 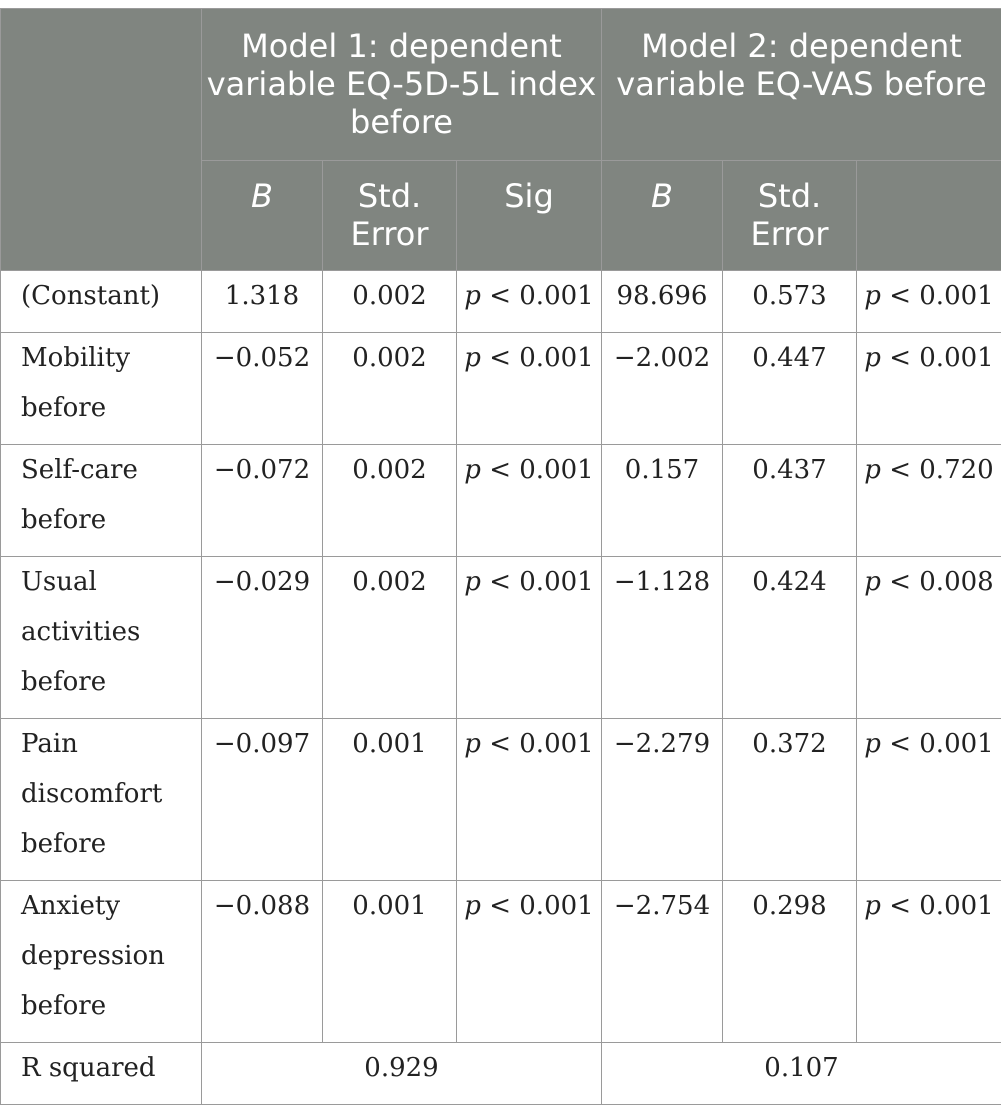 I want to click on row-label: Self-care before, so click(x=101, y=500).